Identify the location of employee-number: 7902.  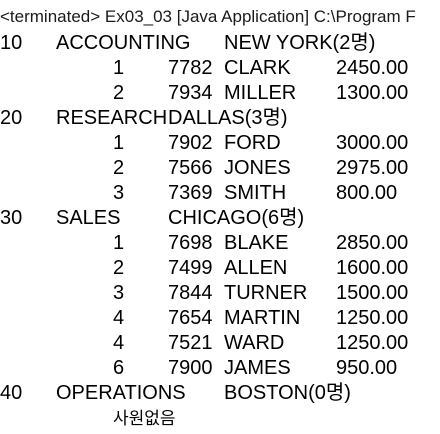
(190, 143).